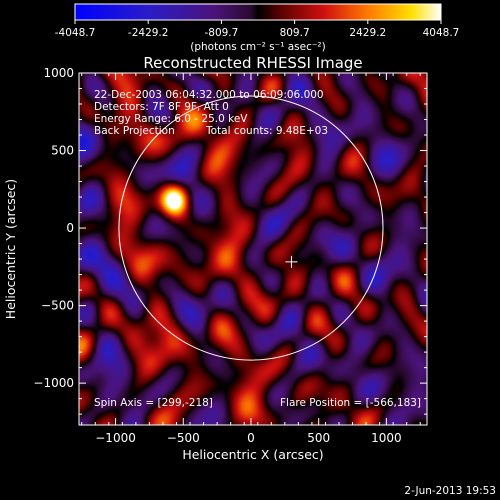 This screenshot has height=500, width=500. Describe the element at coordinates (62, 151) in the screenshot. I see `y-tick-label: 500` at that location.